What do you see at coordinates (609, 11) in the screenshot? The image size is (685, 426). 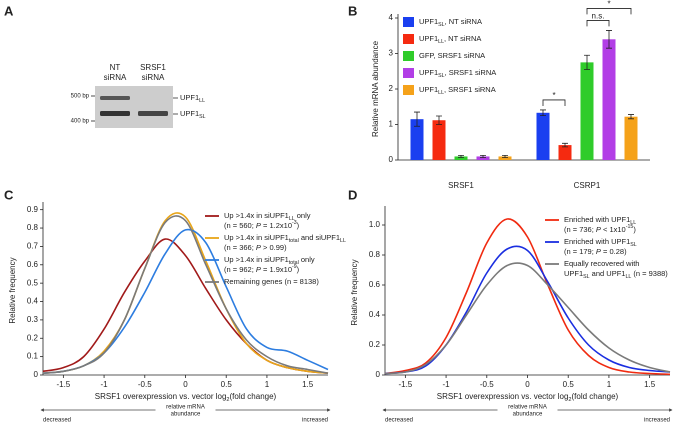 I see `significance-bracket` at bounding box center [609, 11].